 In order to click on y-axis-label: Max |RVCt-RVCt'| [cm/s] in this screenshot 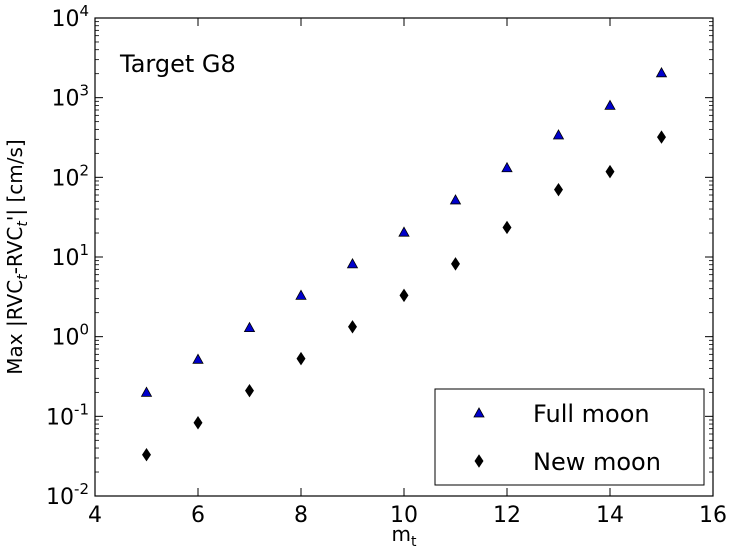, I will do `click(17, 256)`.